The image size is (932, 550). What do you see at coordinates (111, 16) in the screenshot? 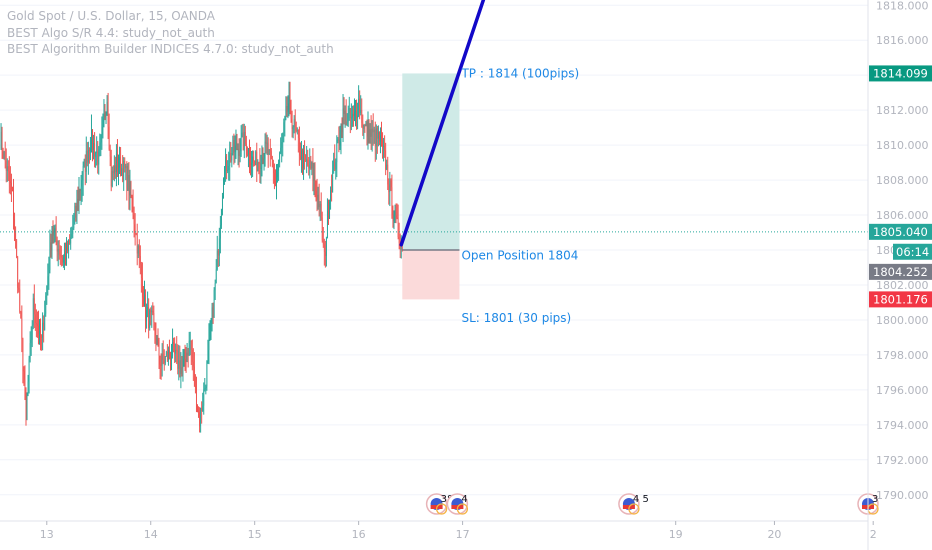
I see `symbol-title: Gold Spot / U.S. Dollar, 15, OANDA` at bounding box center [111, 16].